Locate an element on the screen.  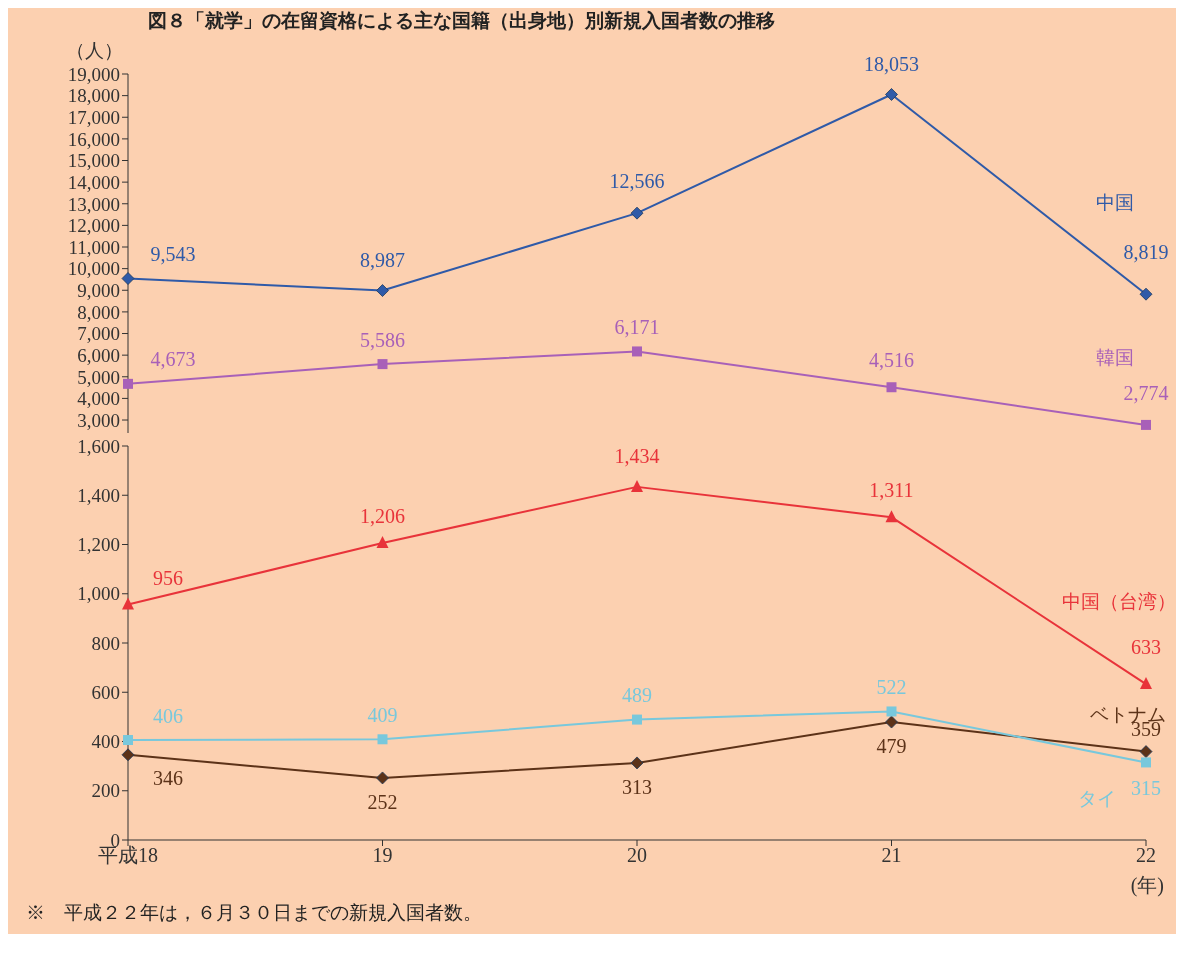
y-tick-label: 4,000 is located at coordinates (98, 399).